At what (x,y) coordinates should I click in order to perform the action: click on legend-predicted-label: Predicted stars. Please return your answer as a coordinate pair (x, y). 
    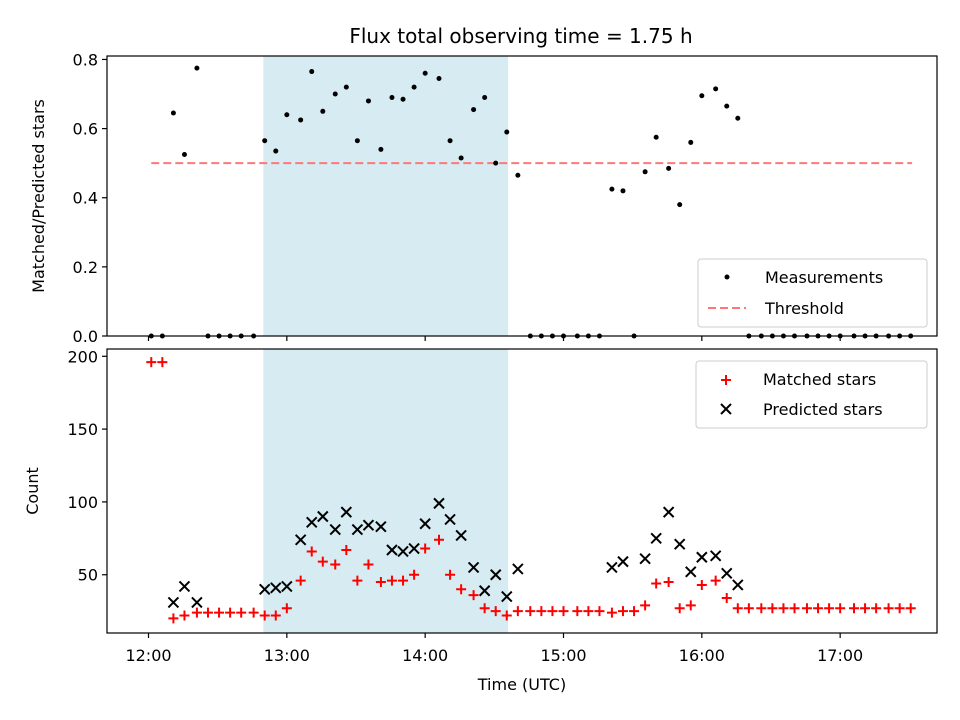
    Looking at the image, I should click on (823, 409).